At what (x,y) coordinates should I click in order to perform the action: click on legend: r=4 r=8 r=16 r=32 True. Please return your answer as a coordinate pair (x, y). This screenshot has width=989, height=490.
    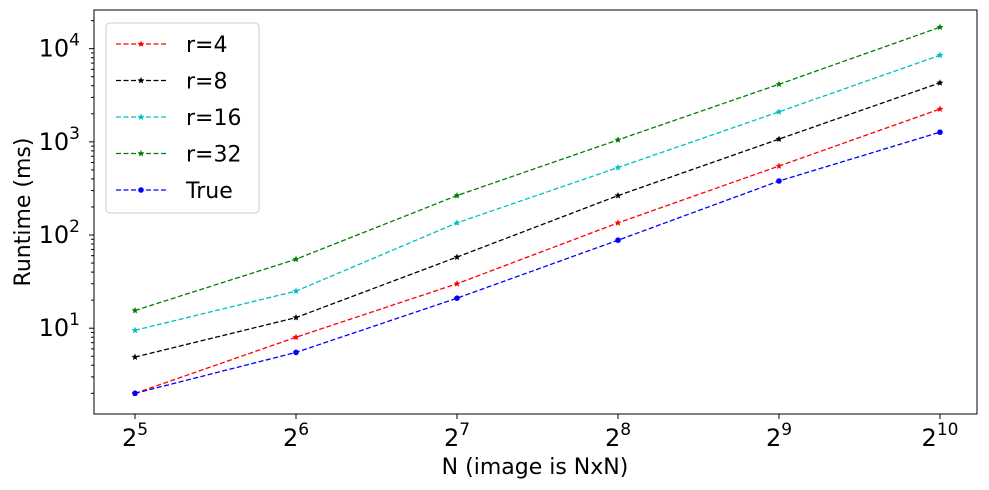
    Looking at the image, I should click on (182, 118).